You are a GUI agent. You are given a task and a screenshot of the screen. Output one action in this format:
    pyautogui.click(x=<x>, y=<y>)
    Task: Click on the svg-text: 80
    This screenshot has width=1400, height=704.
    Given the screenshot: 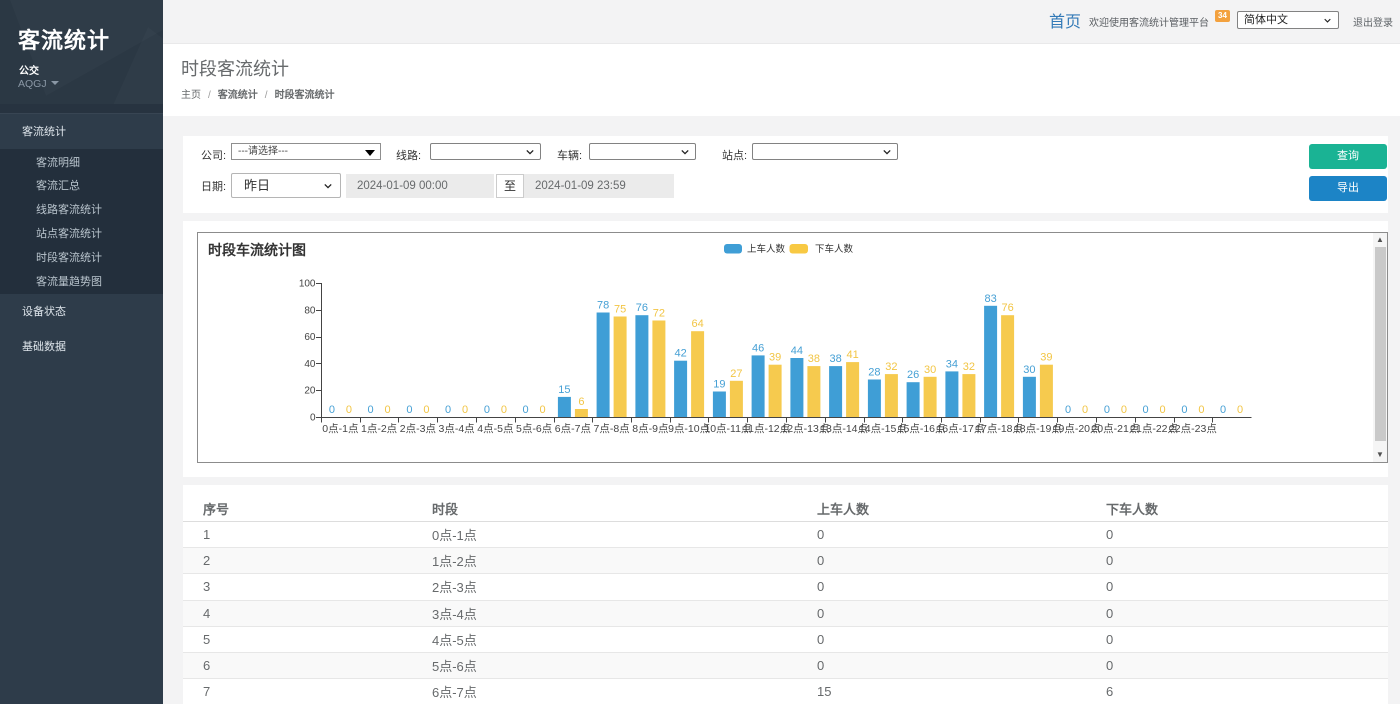 What is the action you would take?
    pyautogui.click(x=310, y=310)
    